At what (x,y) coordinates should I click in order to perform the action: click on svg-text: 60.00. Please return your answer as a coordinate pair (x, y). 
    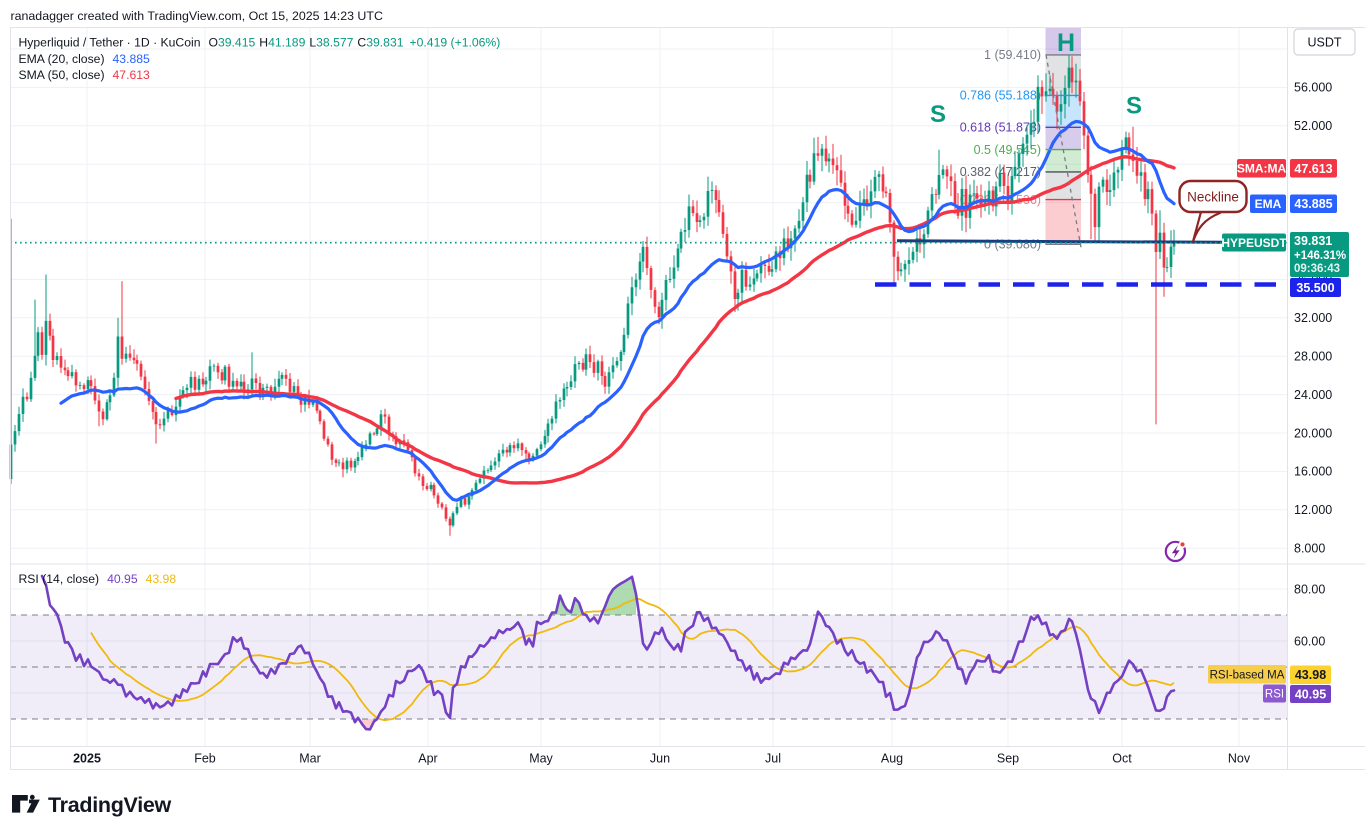
    Looking at the image, I should click on (1309, 641).